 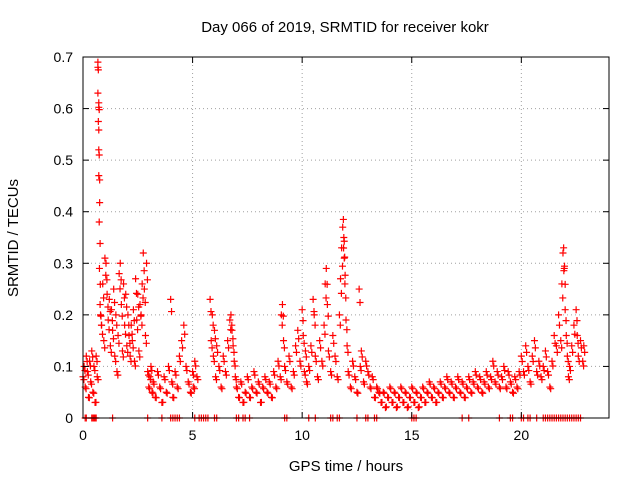 I want to click on y-tick-label: 0, so click(x=69, y=418).